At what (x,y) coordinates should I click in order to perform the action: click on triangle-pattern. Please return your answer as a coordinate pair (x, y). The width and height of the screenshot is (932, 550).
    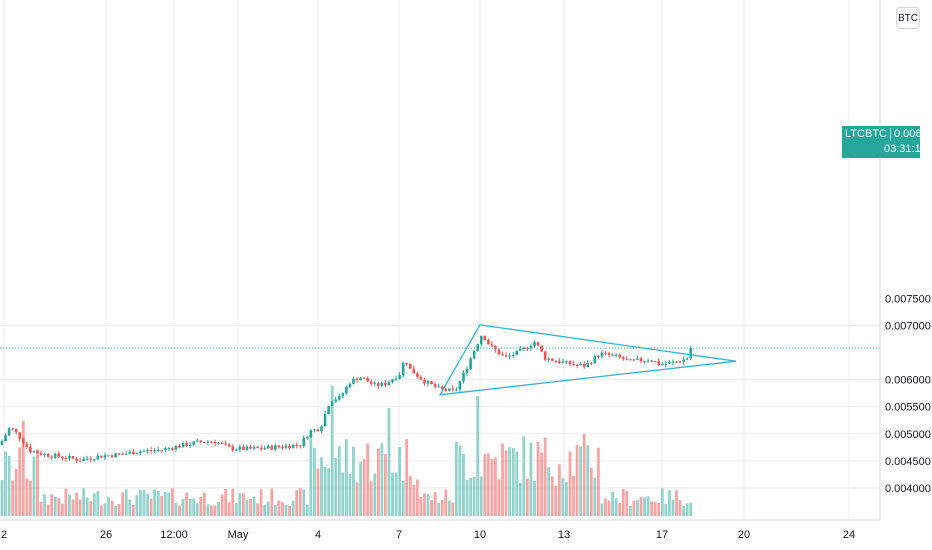
    Looking at the image, I should click on (587, 360).